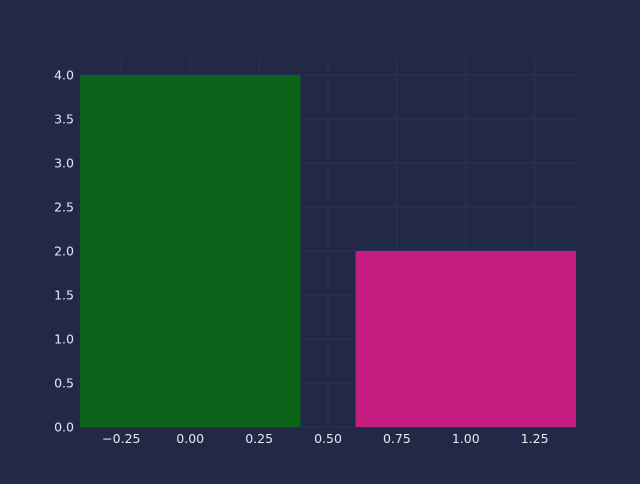 The width and height of the screenshot is (640, 484). Describe the element at coordinates (397, 438) in the screenshot. I see `x-tick-label: 0.75` at that location.